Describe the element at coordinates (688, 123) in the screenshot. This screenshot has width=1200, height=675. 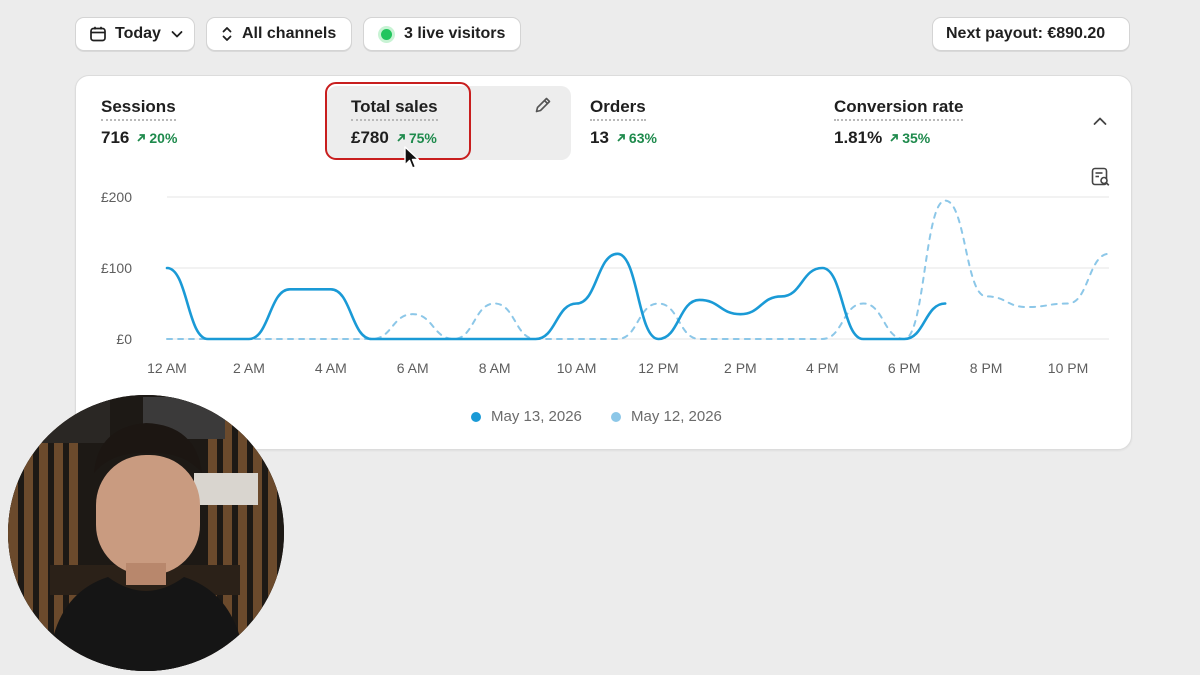
I see `metric-orders: Orders 13 63%` at that location.